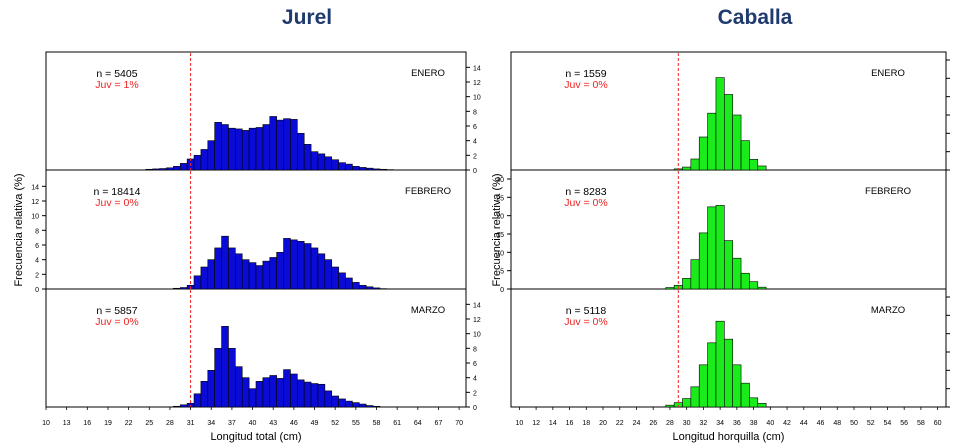  I want to click on x-tick-label: 37, so click(232, 423).